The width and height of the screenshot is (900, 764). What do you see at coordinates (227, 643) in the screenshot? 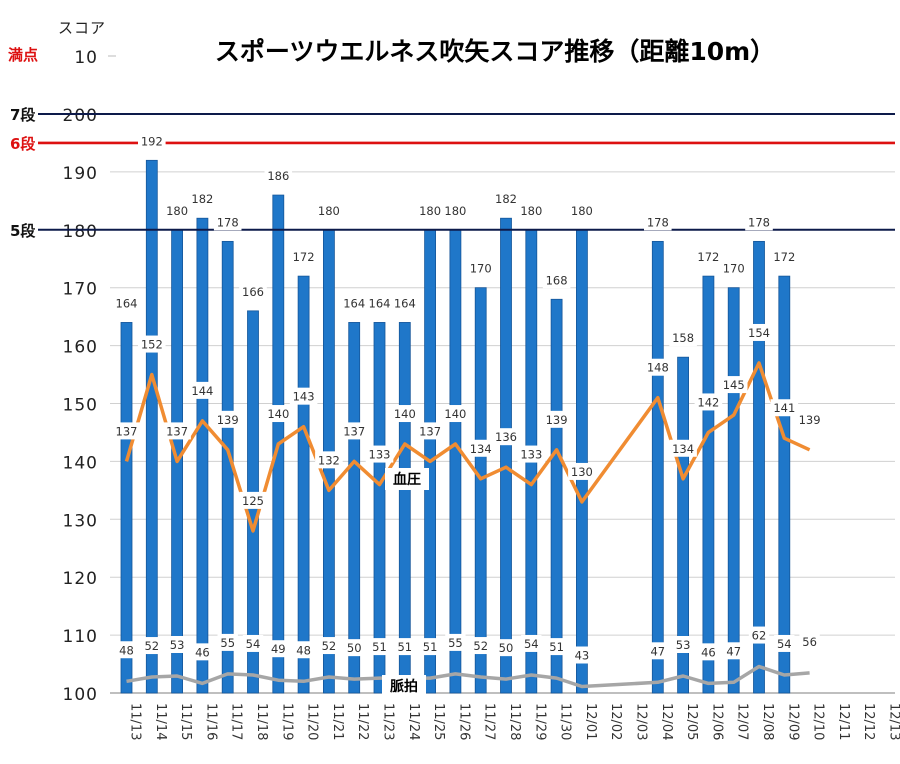
I see `pulse-label: 55` at bounding box center [227, 643].